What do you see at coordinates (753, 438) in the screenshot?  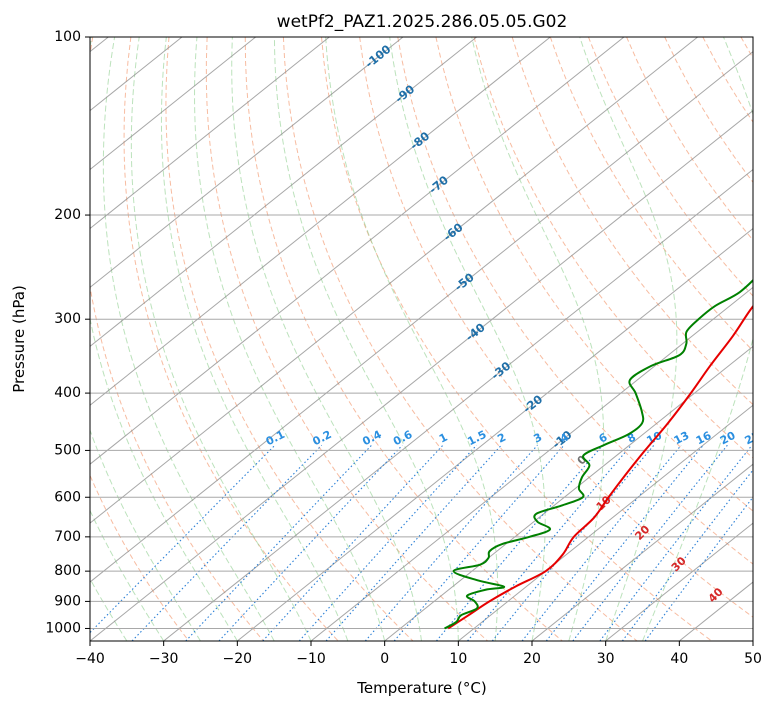 I see `mixing-ratio-label: 25` at bounding box center [753, 438].